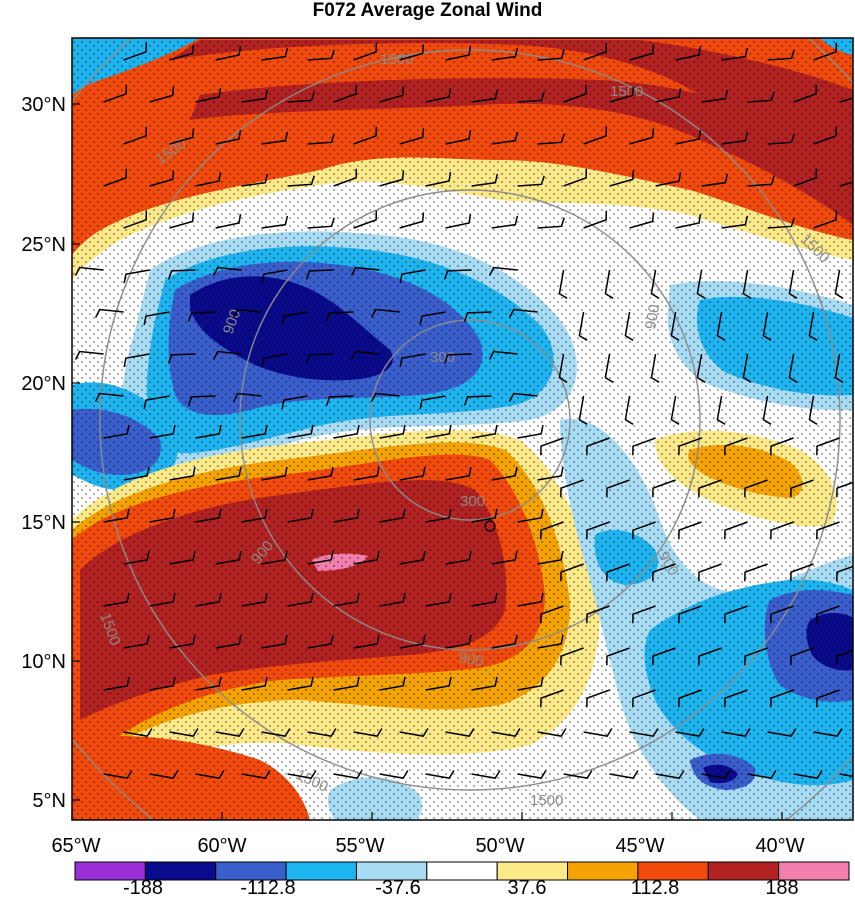  Describe the element at coordinates (652, 317) in the screenshot. I see `contour-label: 900` at that location.